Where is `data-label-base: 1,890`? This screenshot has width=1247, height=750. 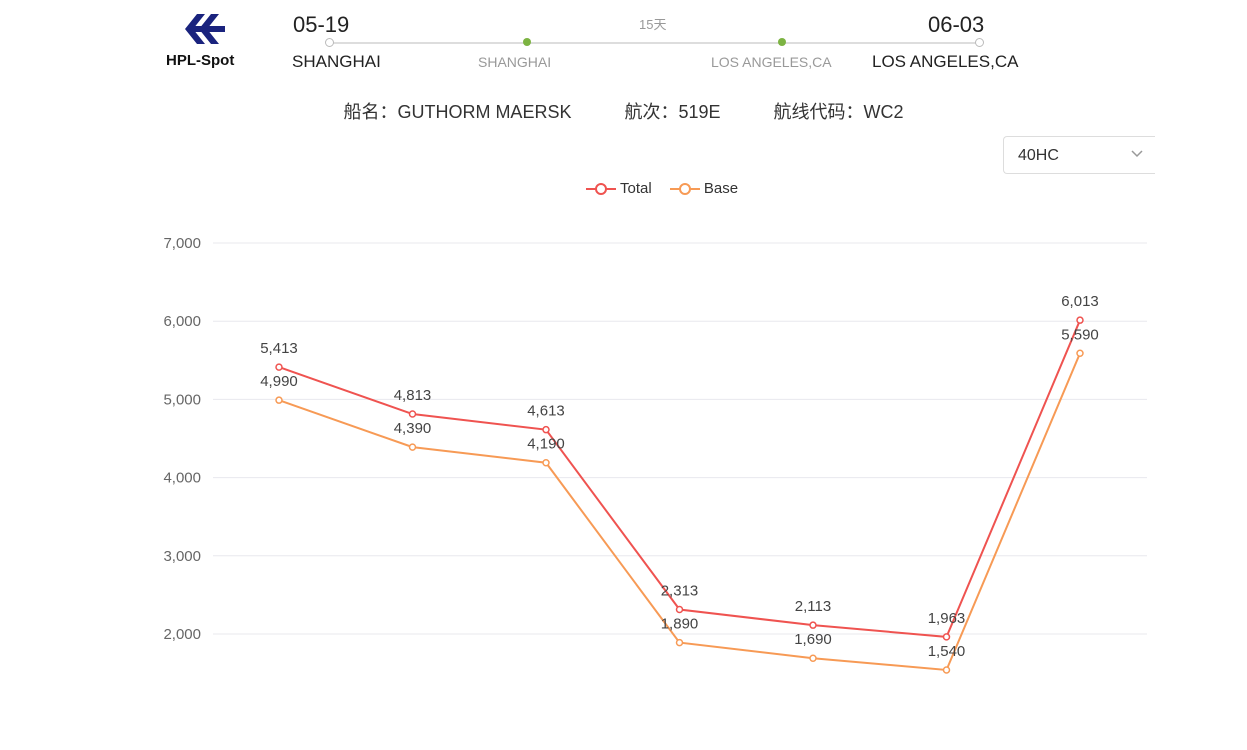 data-label-base: 1,890 is located at coordinates (680, 624).